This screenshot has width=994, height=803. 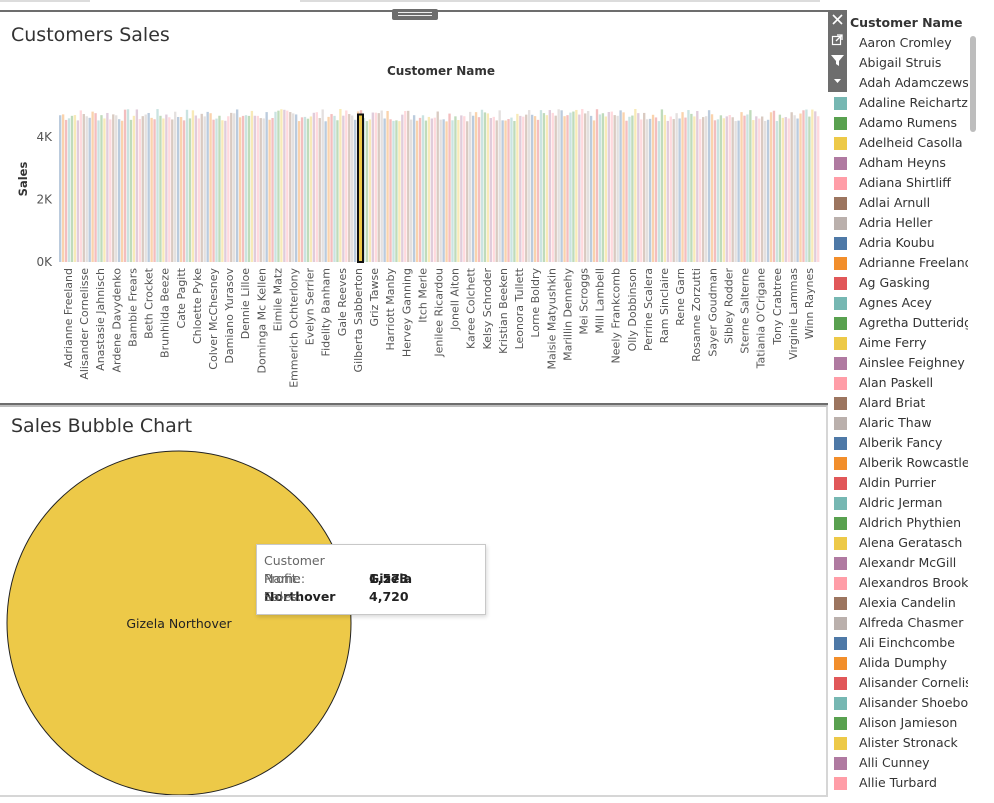 I want to click on legend-item: Alida Dumphy, so click(x=901, y=664).